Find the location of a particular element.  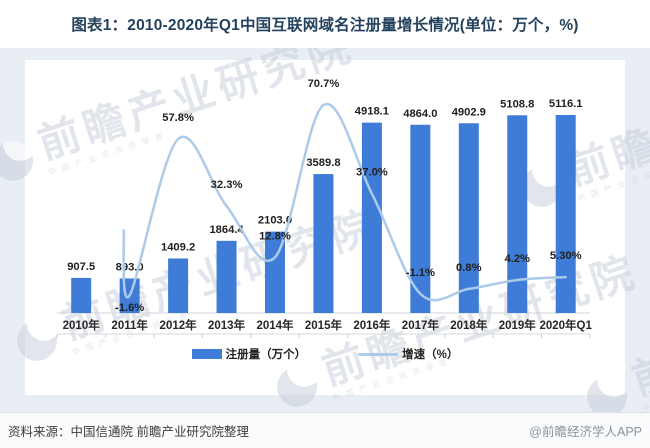

growth-value-label: -1.6% is located at coordinates (129, 308).